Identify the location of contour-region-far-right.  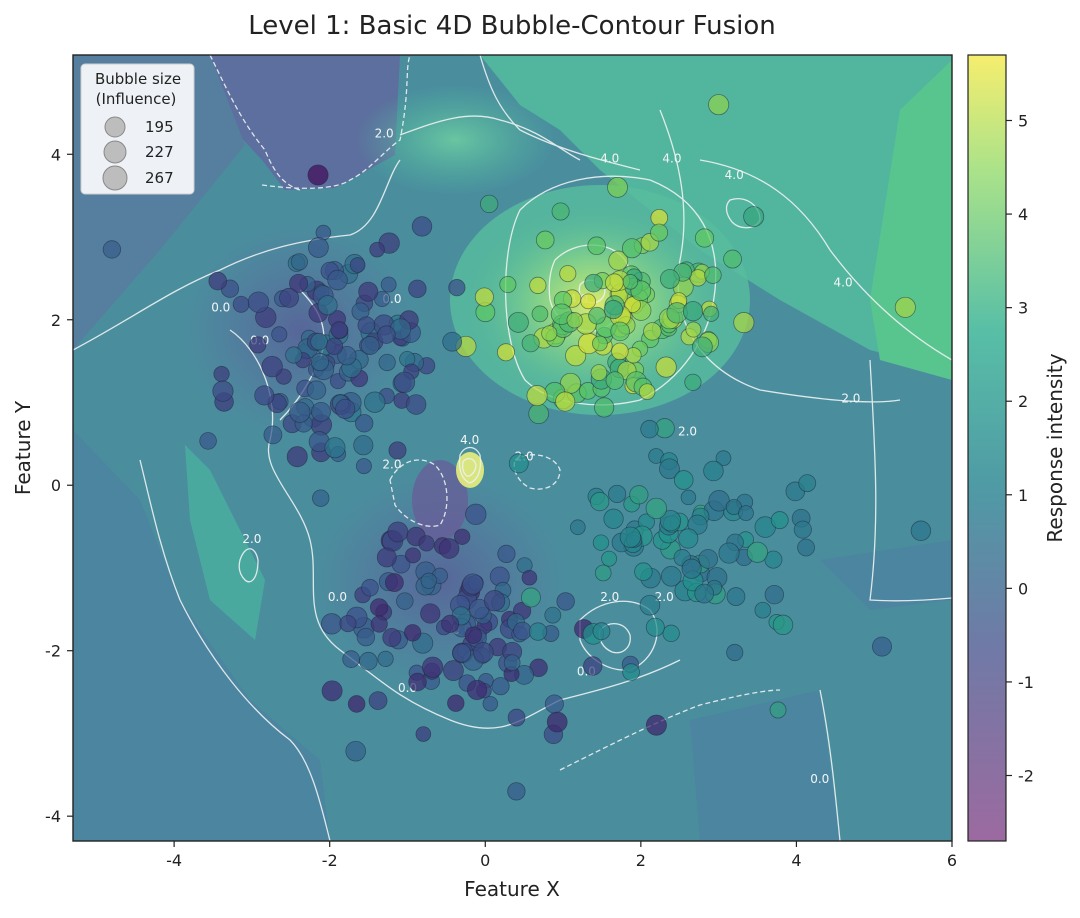
(911, 220).